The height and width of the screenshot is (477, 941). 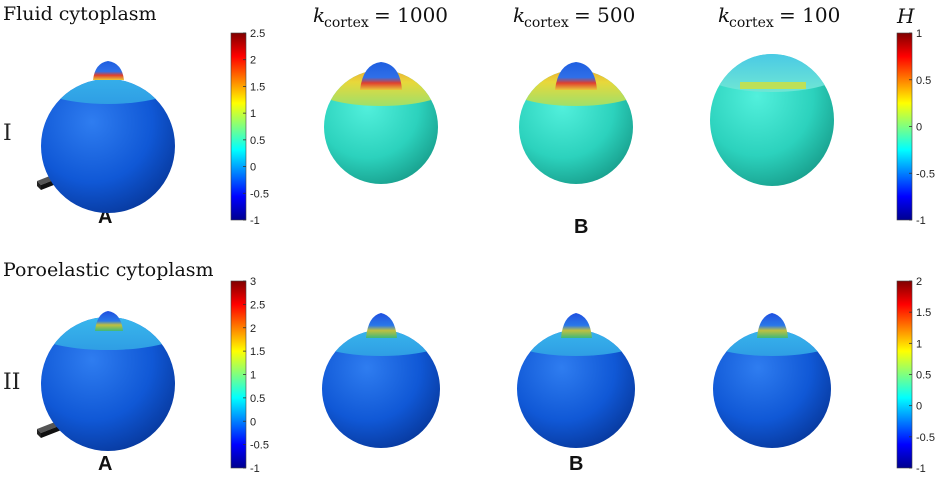 I want to click on svg-text: k, so click(x=319, y=15).